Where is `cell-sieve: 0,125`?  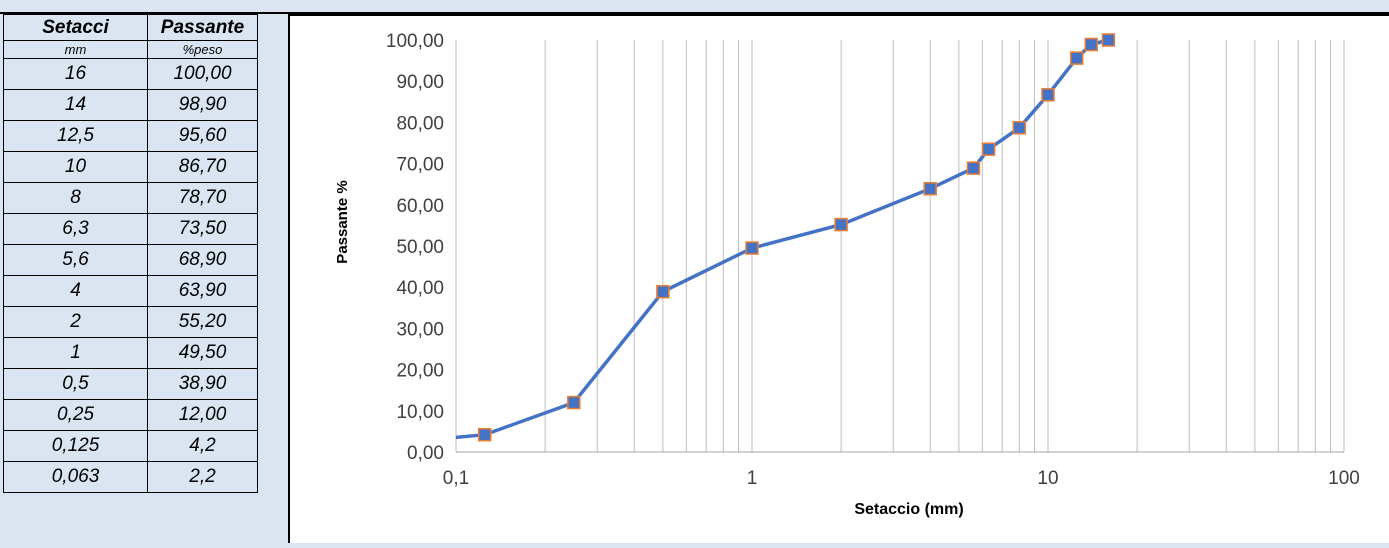 cell-sieve: 0,125 is located at coordinates (75, 446).